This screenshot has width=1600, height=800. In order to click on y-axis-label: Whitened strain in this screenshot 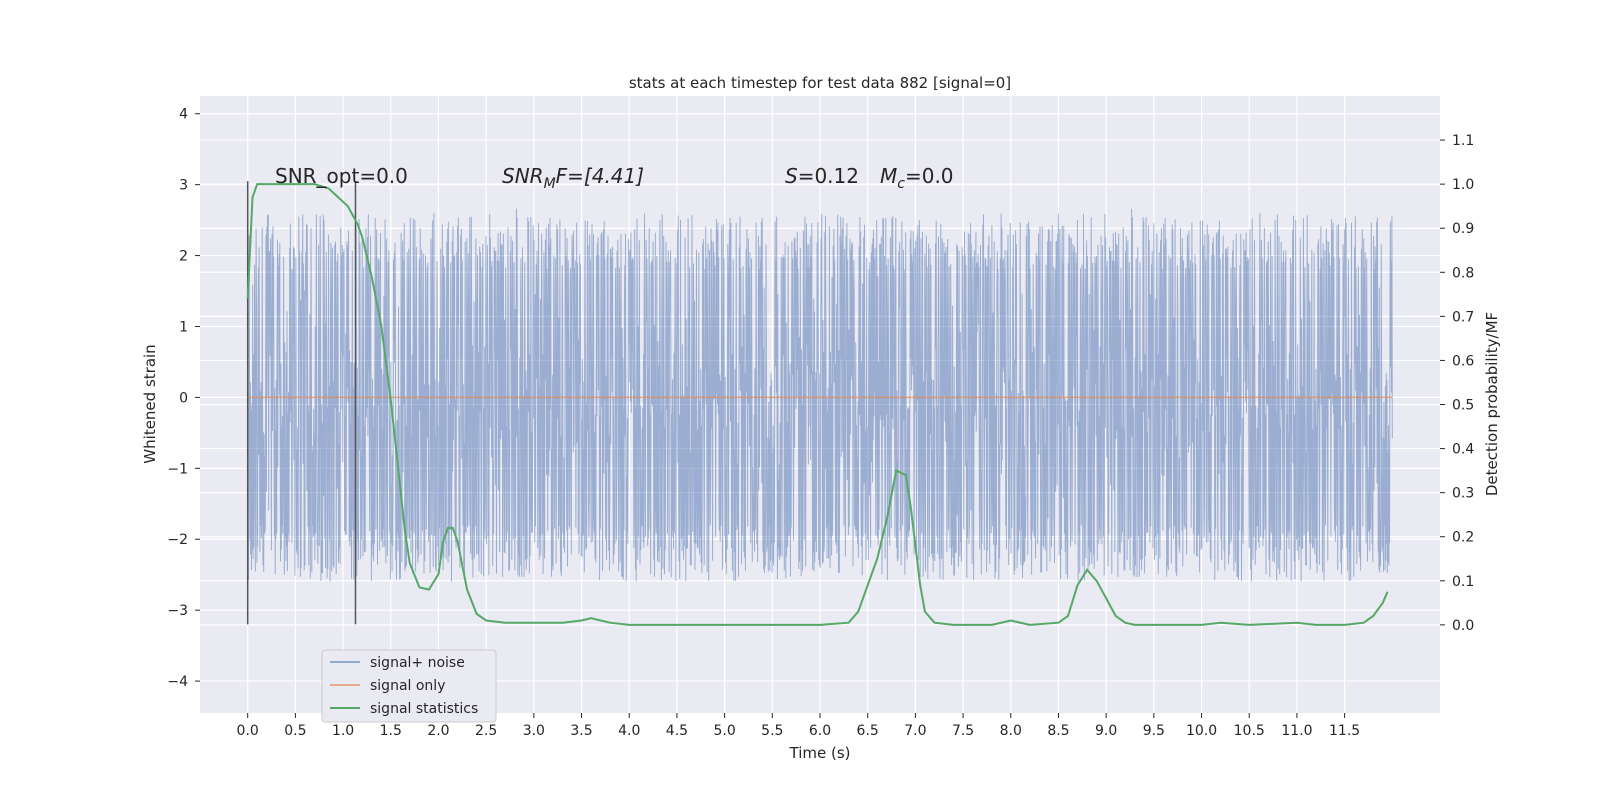, I will do `click(150, 403)`.